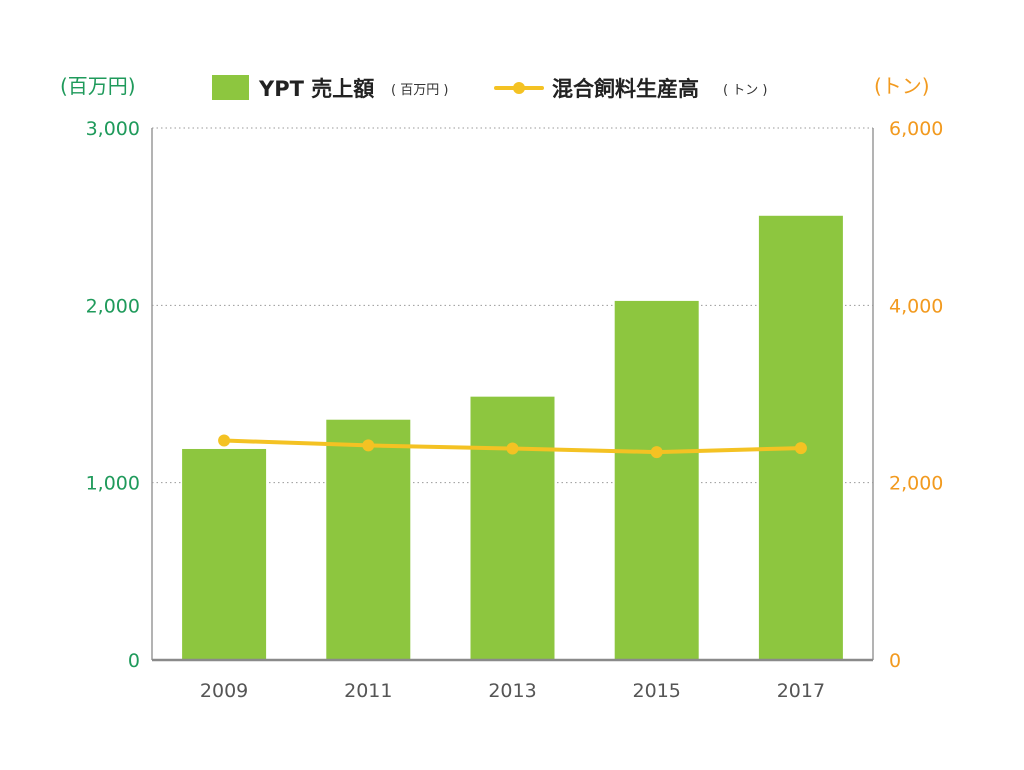 The height and width of the screenshot is (770, 1024). What do you see at coordinates (895, 661) in the screenshot?
I see `right-tick-label: 0` at bounding box center [895, 661].